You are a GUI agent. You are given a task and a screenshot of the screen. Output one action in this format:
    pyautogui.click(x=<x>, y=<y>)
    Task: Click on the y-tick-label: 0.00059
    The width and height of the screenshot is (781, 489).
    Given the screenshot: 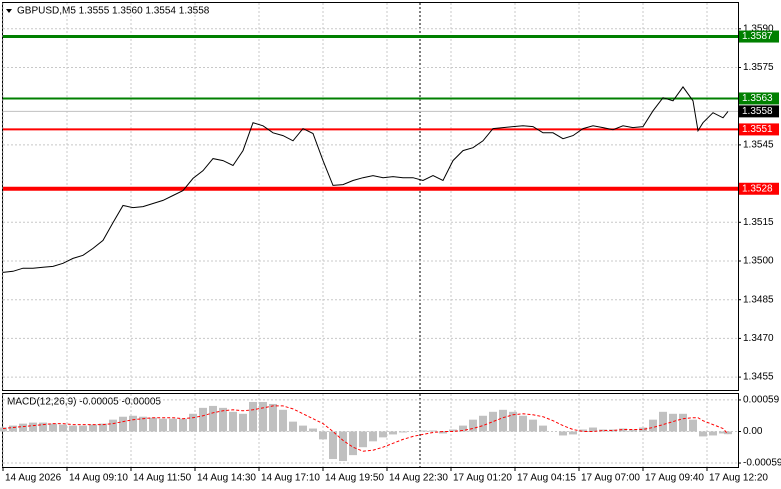 What is the action you would take?
    pyautogui.click(x=761, y=400)
    